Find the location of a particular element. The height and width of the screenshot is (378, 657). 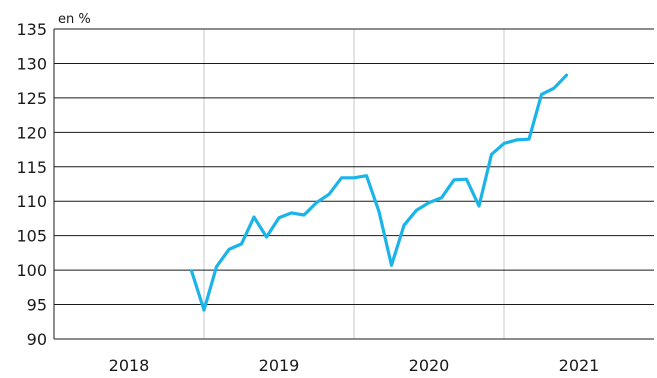

x-tick-label: 2019 is located at coordinates (279, 365).